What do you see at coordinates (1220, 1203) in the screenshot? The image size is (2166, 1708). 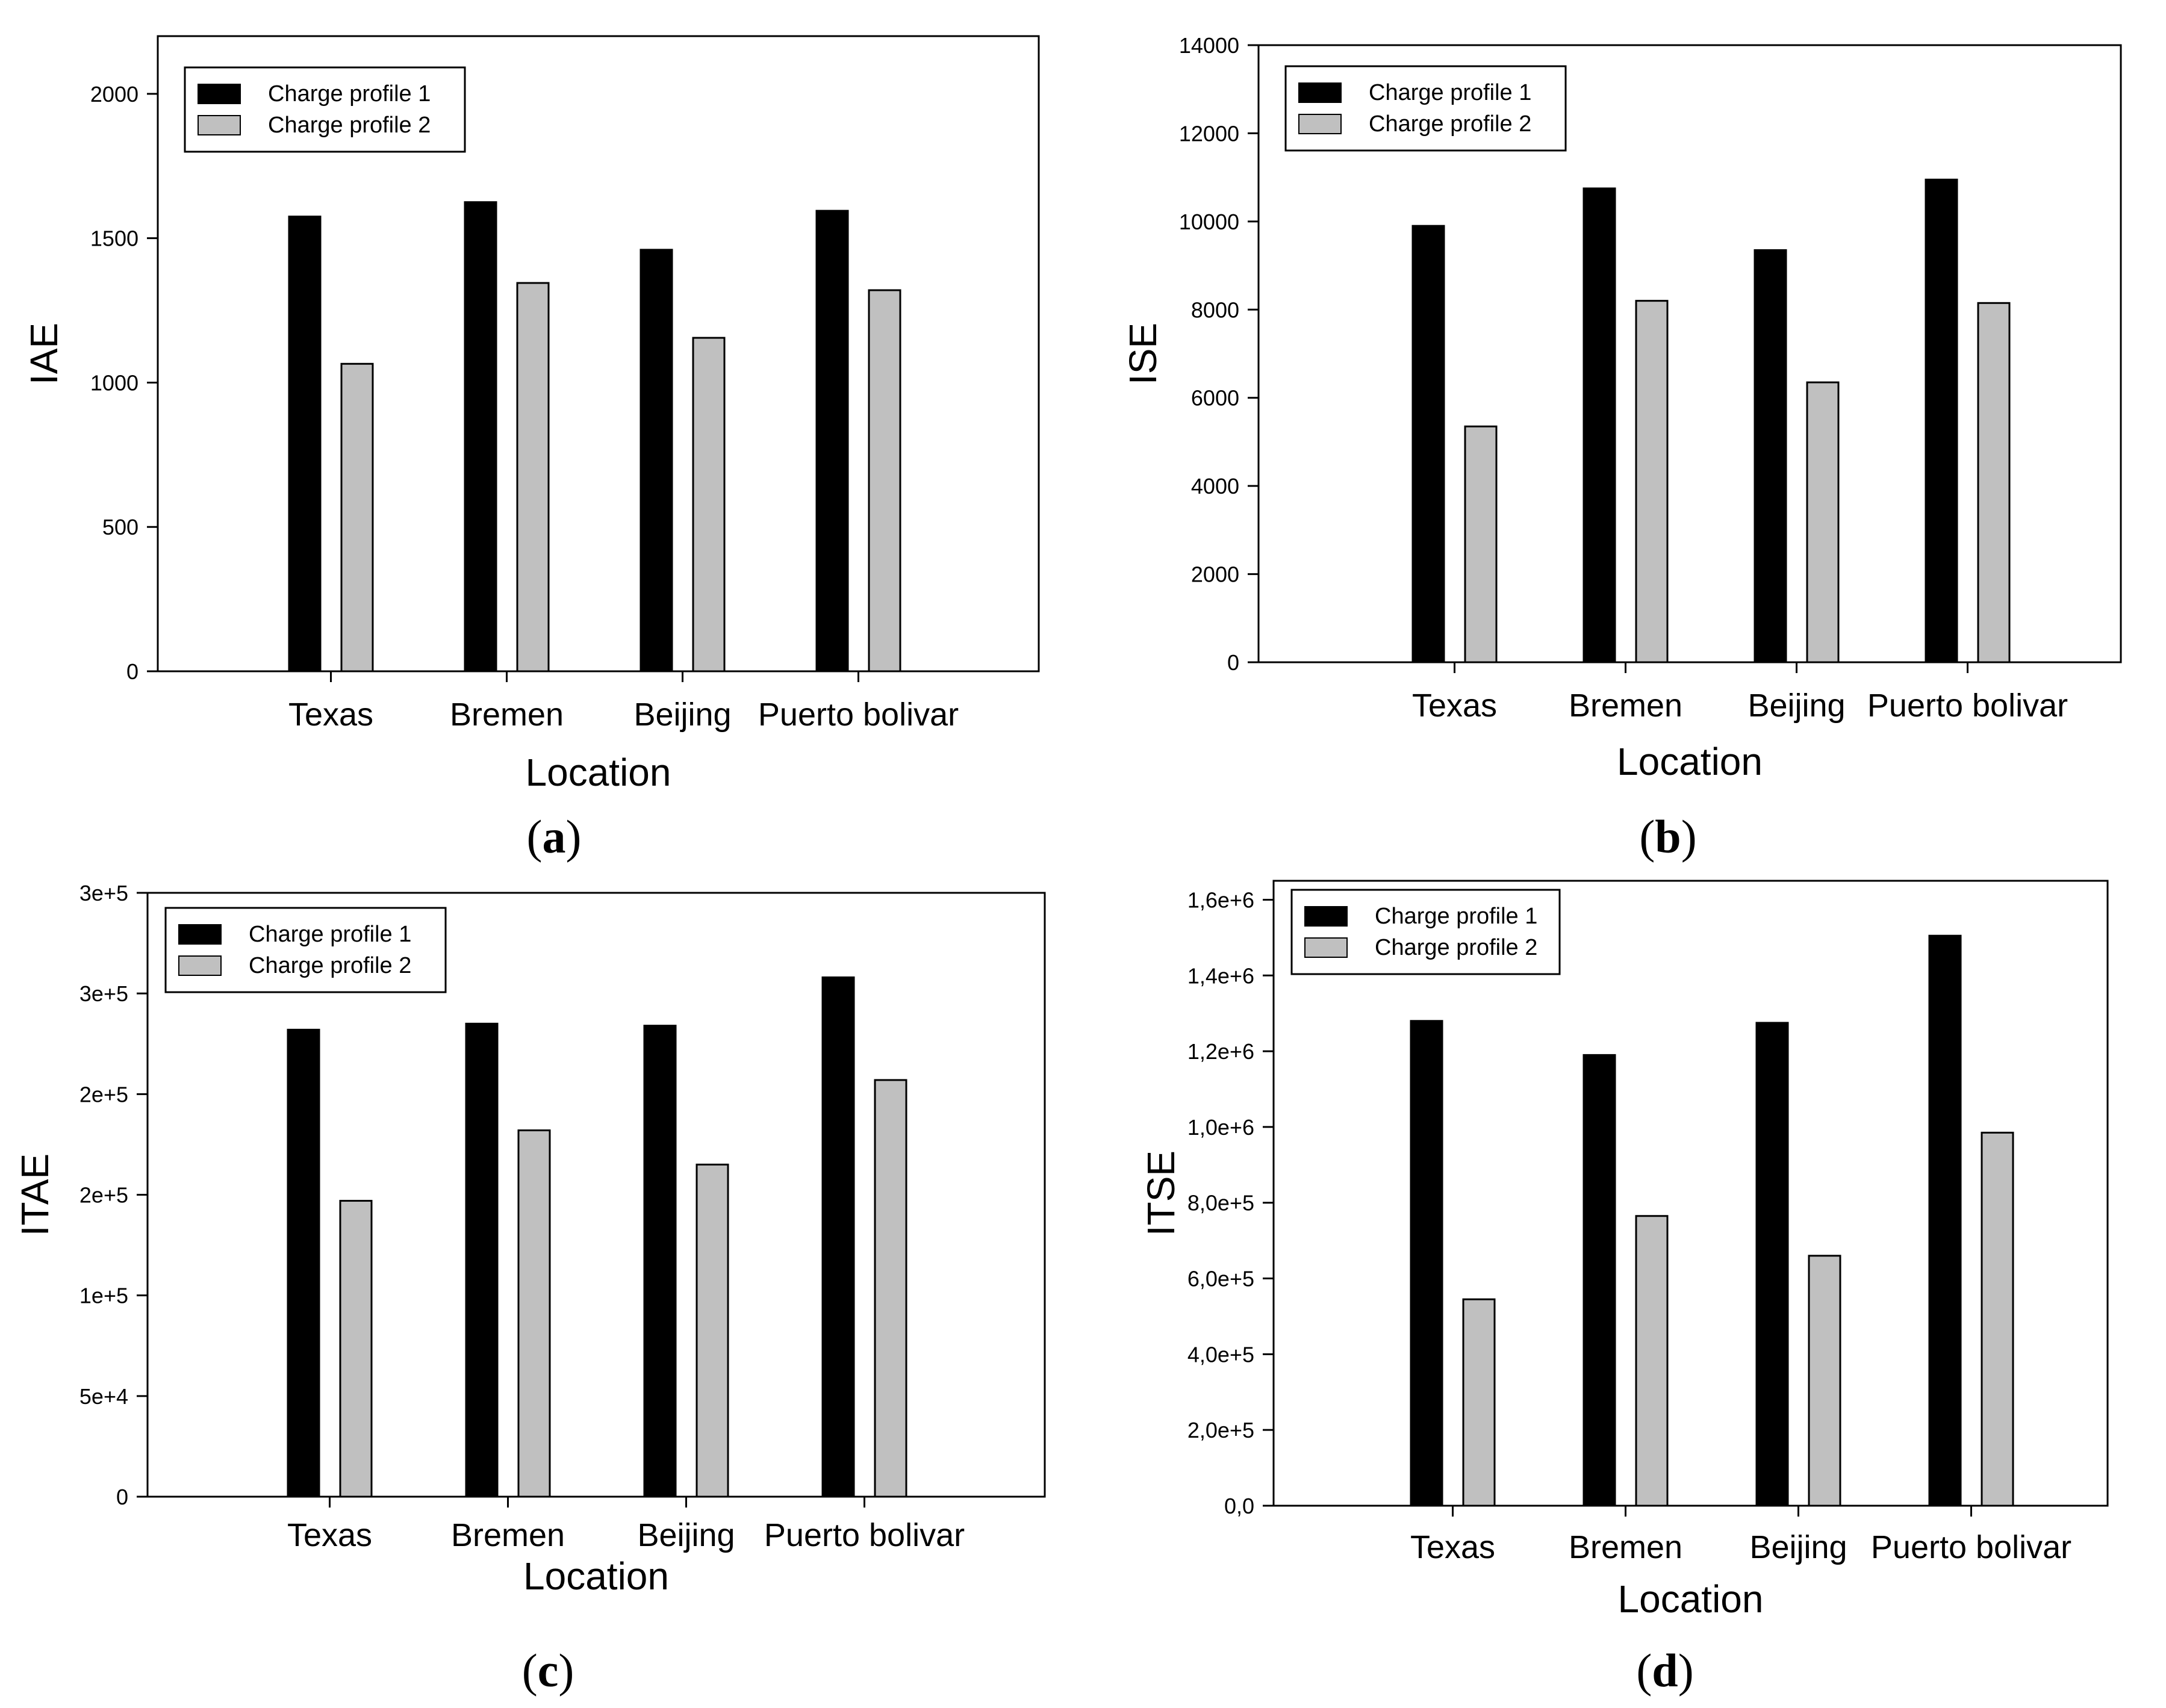 I see `y-tick-label: 8,0e+5` at bounding box center [1220, 1203].